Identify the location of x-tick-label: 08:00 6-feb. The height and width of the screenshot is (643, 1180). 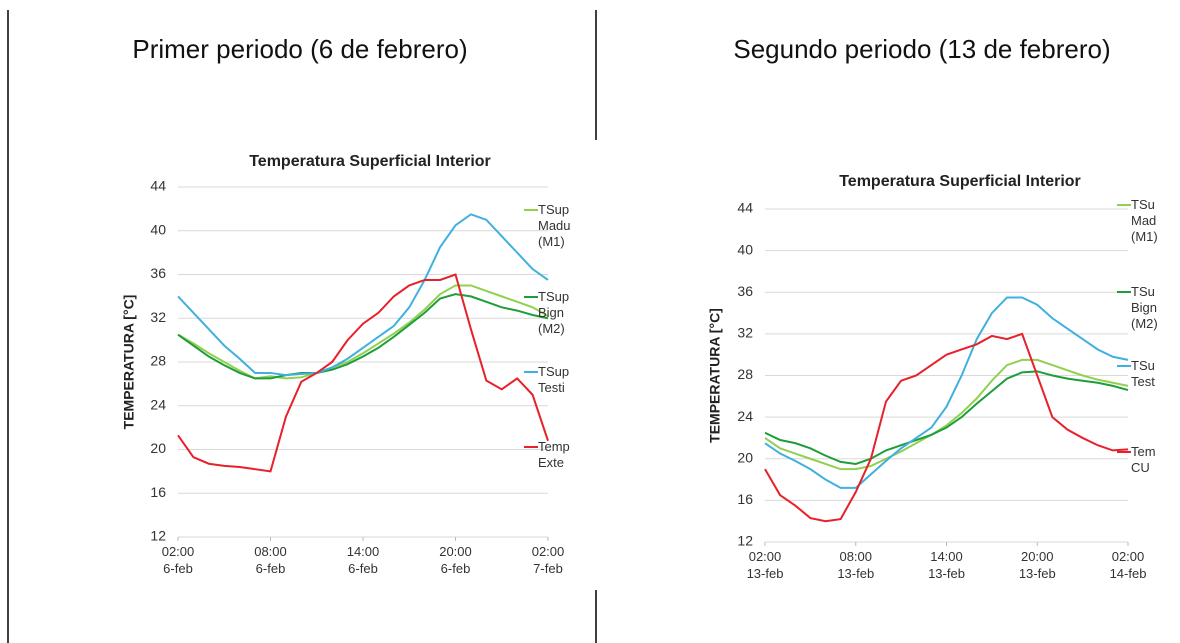
(270, 560).